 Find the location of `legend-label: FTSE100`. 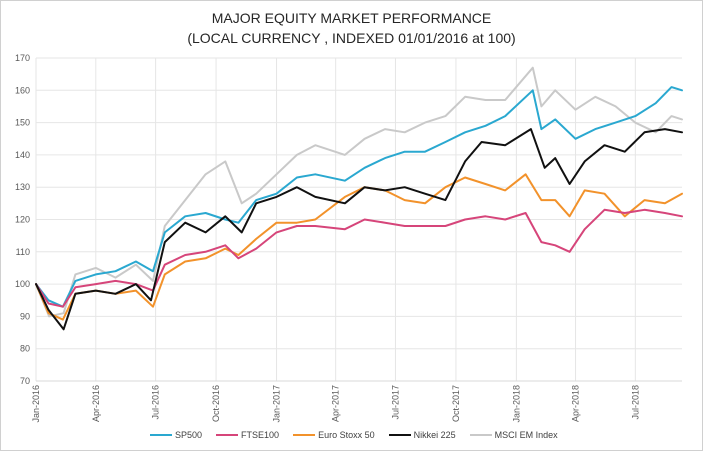

legend-label: FTSE100 is located at coordinates (260, 435).